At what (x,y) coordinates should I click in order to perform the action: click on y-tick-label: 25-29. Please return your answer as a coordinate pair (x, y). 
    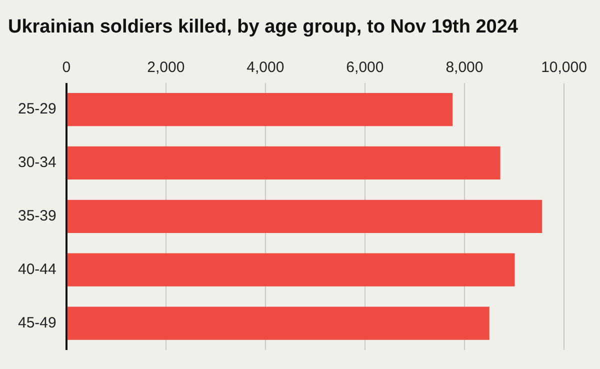
    Looking at the image, I should click on (37, 109).